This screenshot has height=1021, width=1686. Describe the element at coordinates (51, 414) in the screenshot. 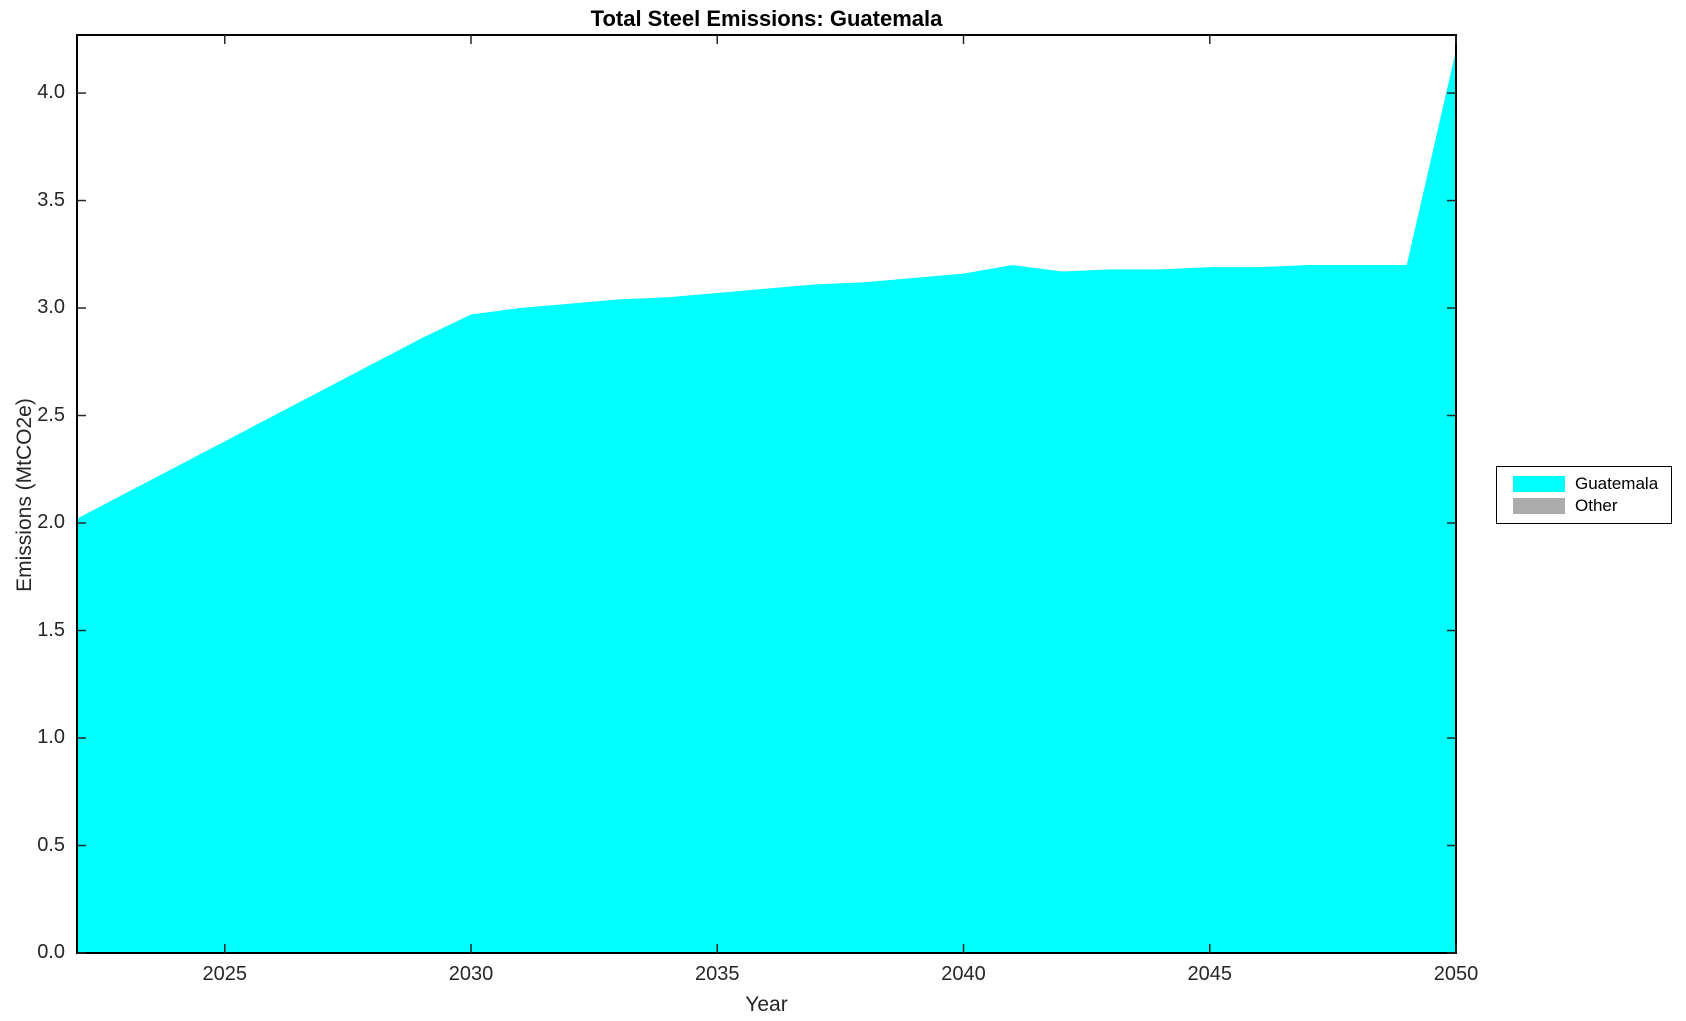

I see `y-tick-label: 2.5` at that location.